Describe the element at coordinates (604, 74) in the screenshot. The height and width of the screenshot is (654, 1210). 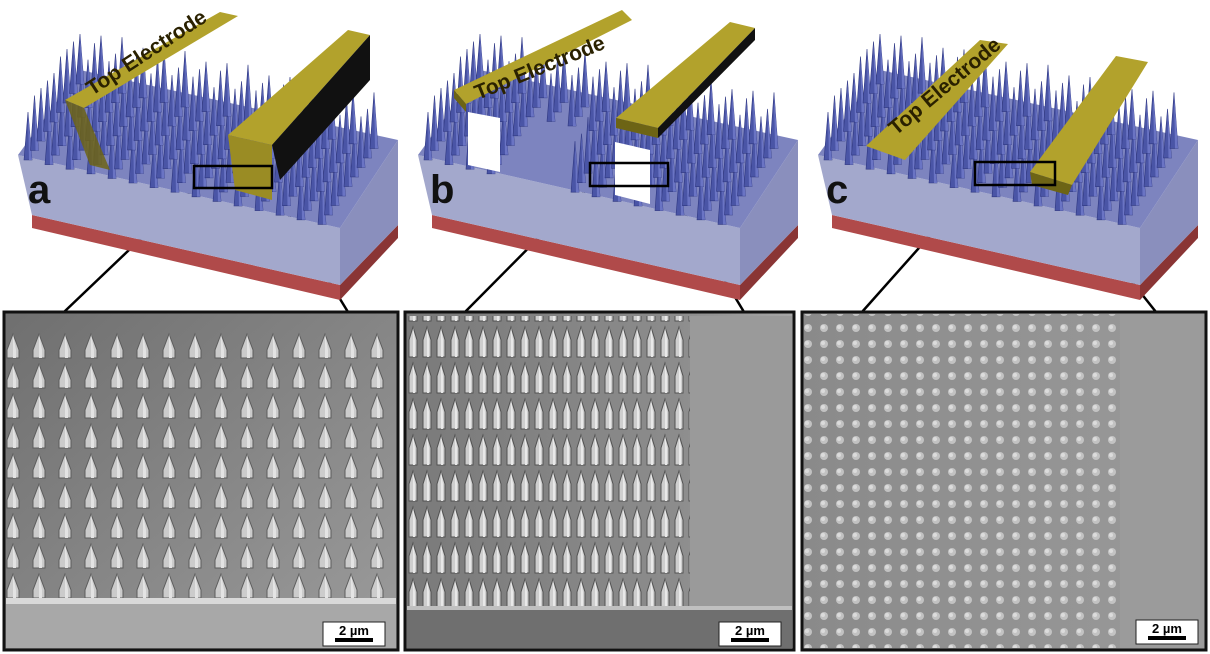
I see `electrode-b` at that location.